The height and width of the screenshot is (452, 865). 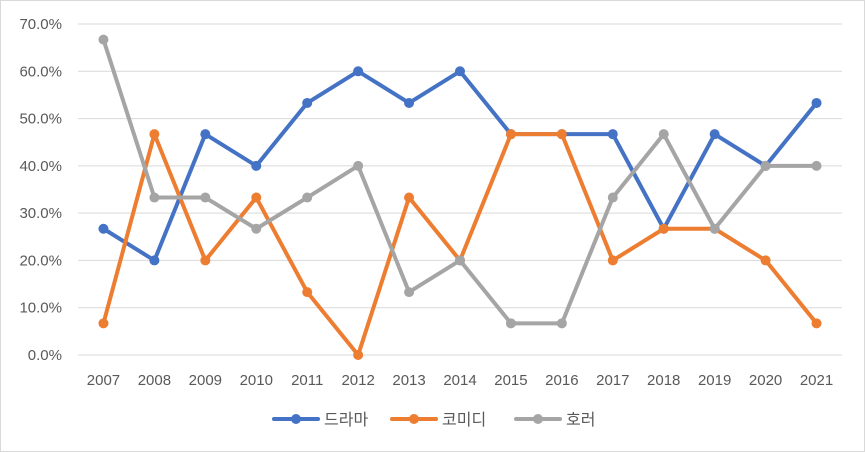 What do you see at coordinates (612, 380) in the screenshot?
I see `x-tick-label: 2017` at bounding box center [612, 380].